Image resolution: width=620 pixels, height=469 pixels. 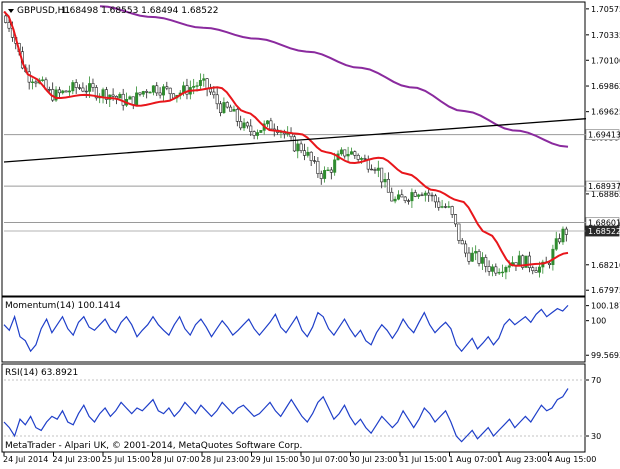 I want to click on rsi-tick-label: 70, so click(x=596, y=380).